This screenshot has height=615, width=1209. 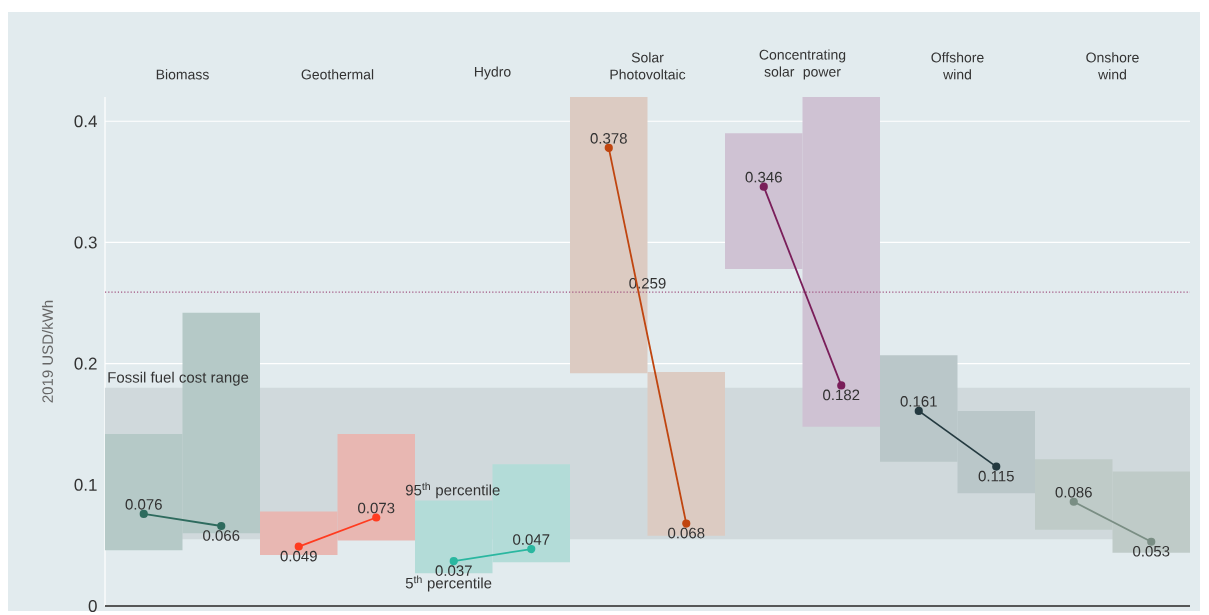 What do you see at coordinates (85, 363) in the screenshot?
I see `y-tick-label: 0.2` at bounding box center [85, 363].